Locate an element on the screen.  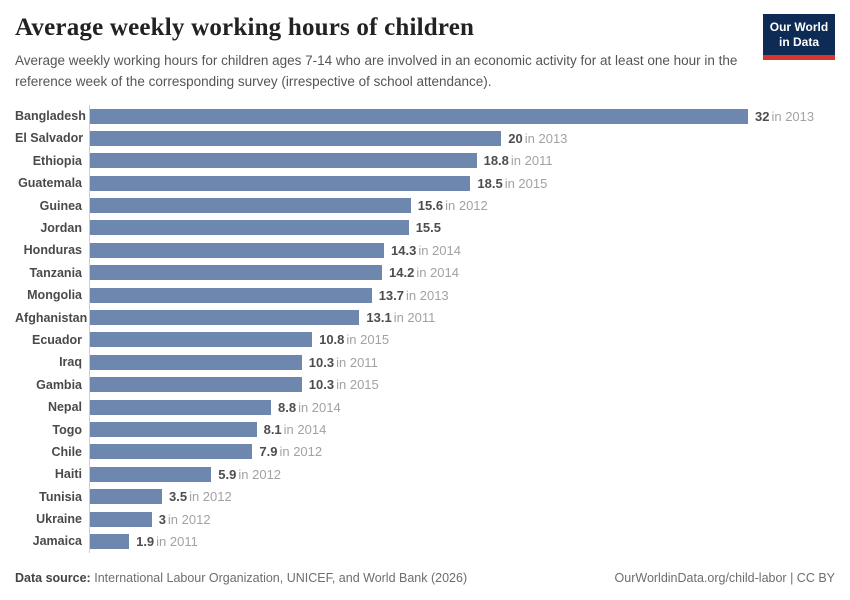
bar-area: 10.8 in 2015 is located at coordinates (469, 340).